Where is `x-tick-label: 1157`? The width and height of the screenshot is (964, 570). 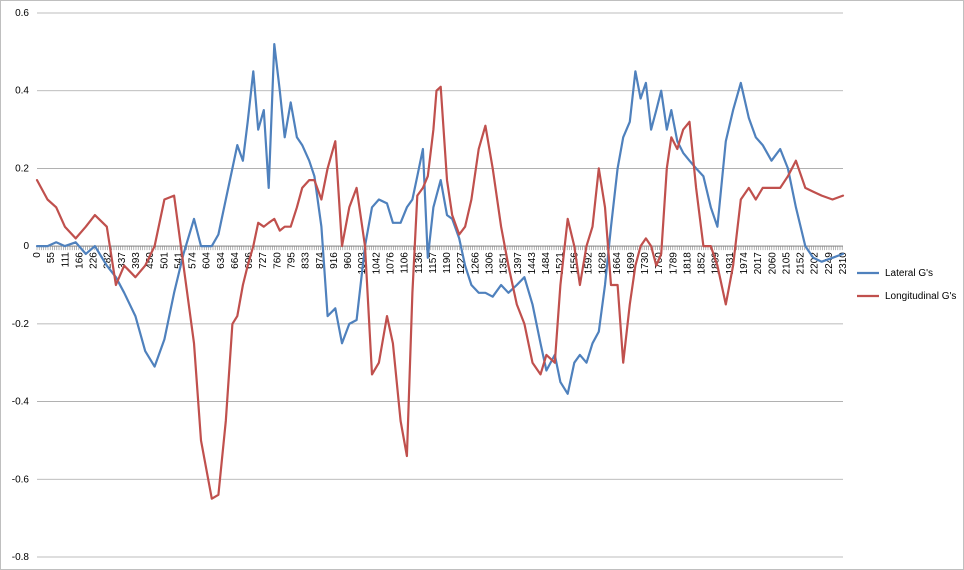
x-tick-label: 1157 is located at coordinates (433, 263).